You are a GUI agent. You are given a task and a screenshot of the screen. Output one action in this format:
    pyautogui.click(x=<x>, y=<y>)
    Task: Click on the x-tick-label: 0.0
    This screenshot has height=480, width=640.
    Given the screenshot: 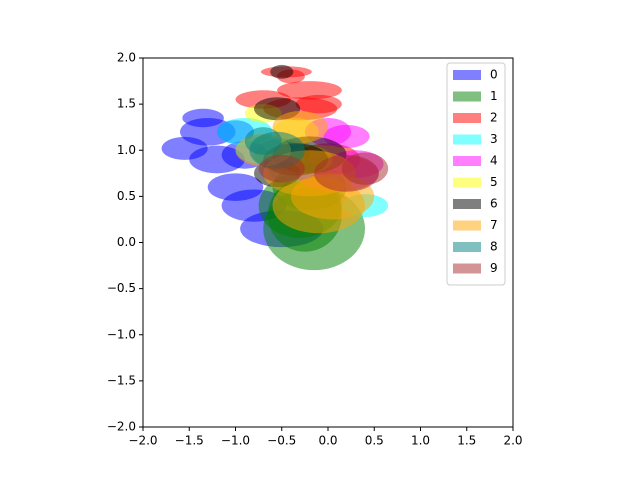 What is the action you would take?
    pyautogui.click(x=327, y=441)
    